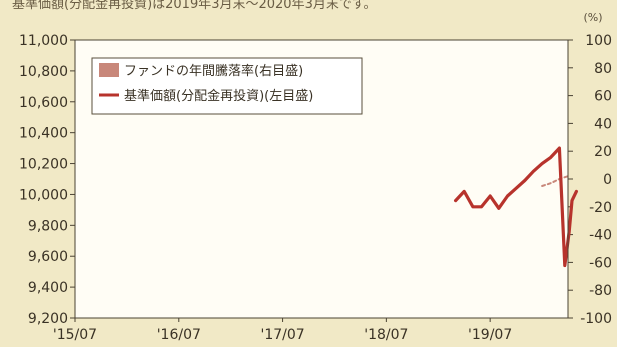 The height and width of the screenshot is (347, 617). I want to click on legend: ファンドの年間騰落率(右目盛) 基準価額(分配金再投資)(左目盛), so click(227, 86).